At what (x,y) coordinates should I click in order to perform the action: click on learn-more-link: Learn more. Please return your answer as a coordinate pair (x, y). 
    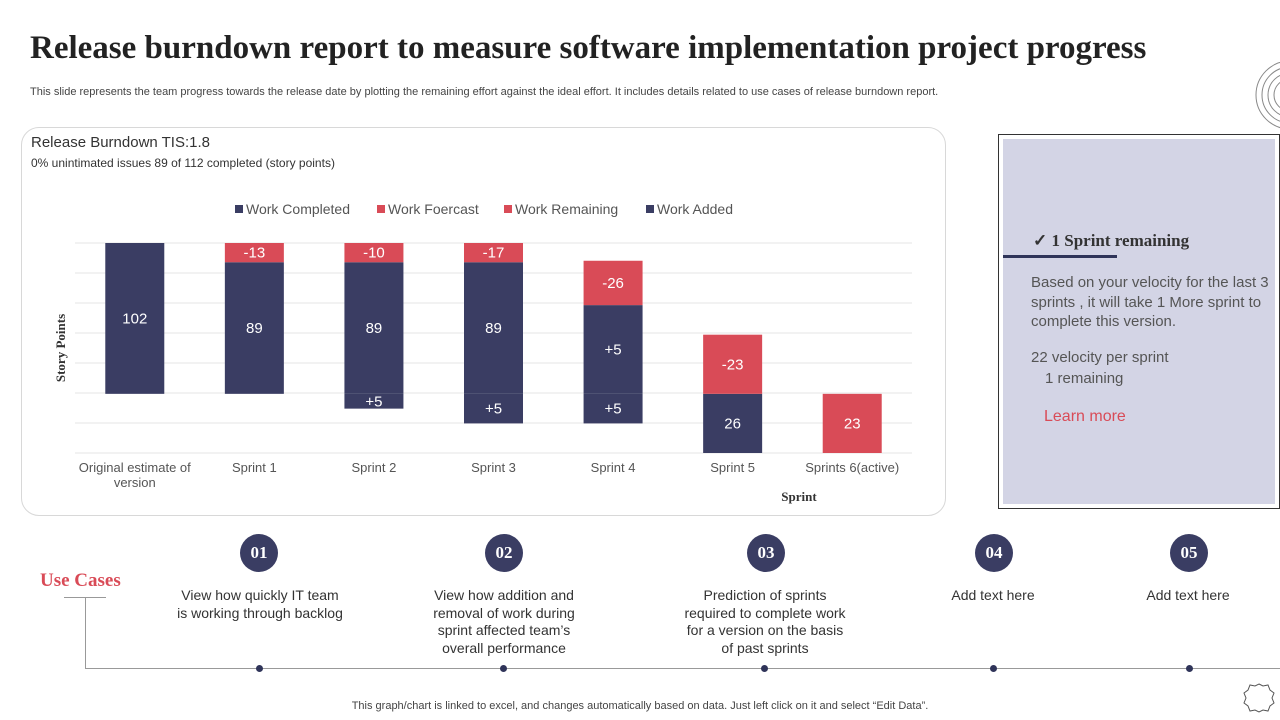
    Looking at the image, I should click on (1085, 416).